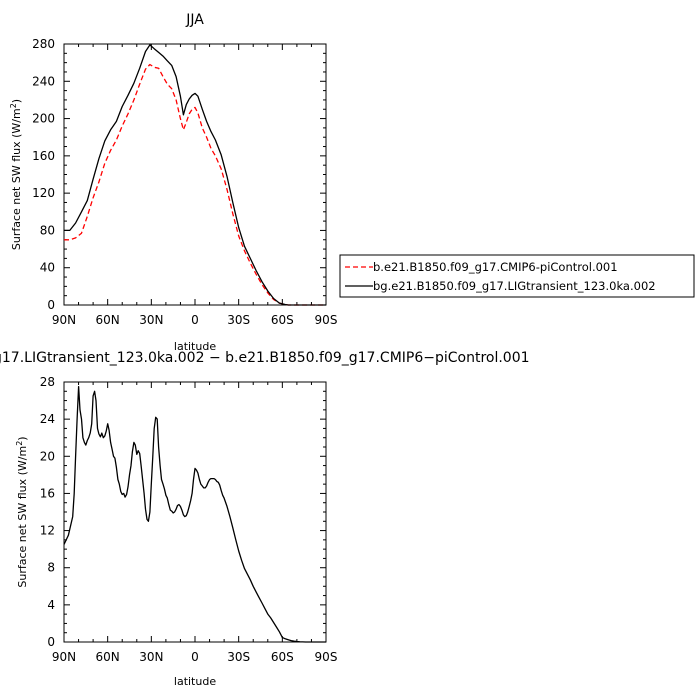  What do you see at coordinates (47, 531) in the screenshot?
I see `y-tick-label: 12` at bounding box center [47, 531].